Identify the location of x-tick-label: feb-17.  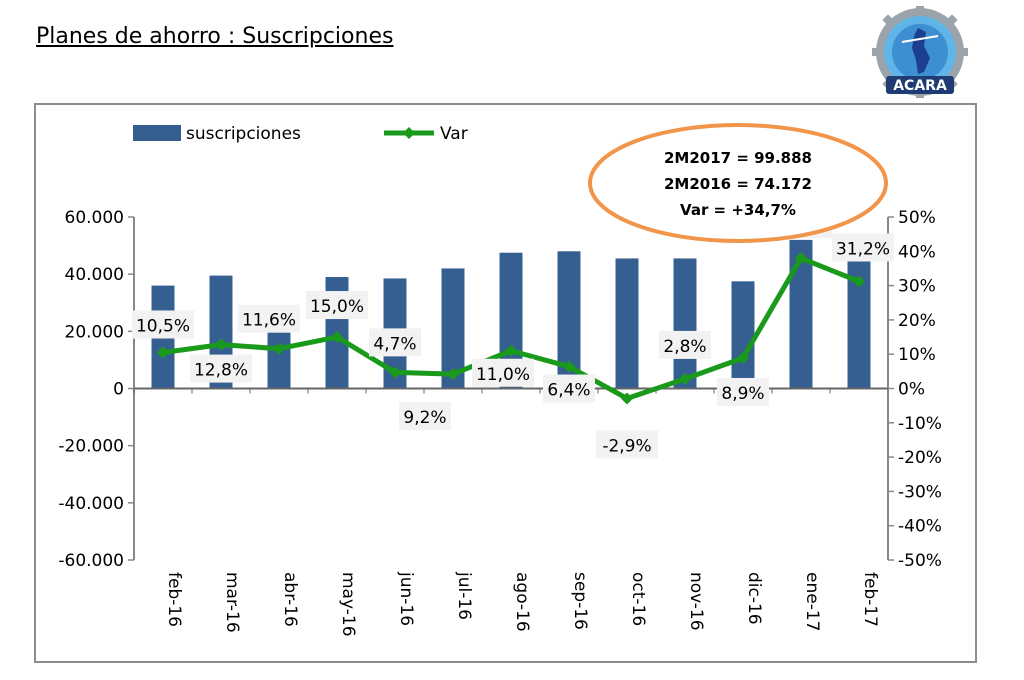
(870, 599).